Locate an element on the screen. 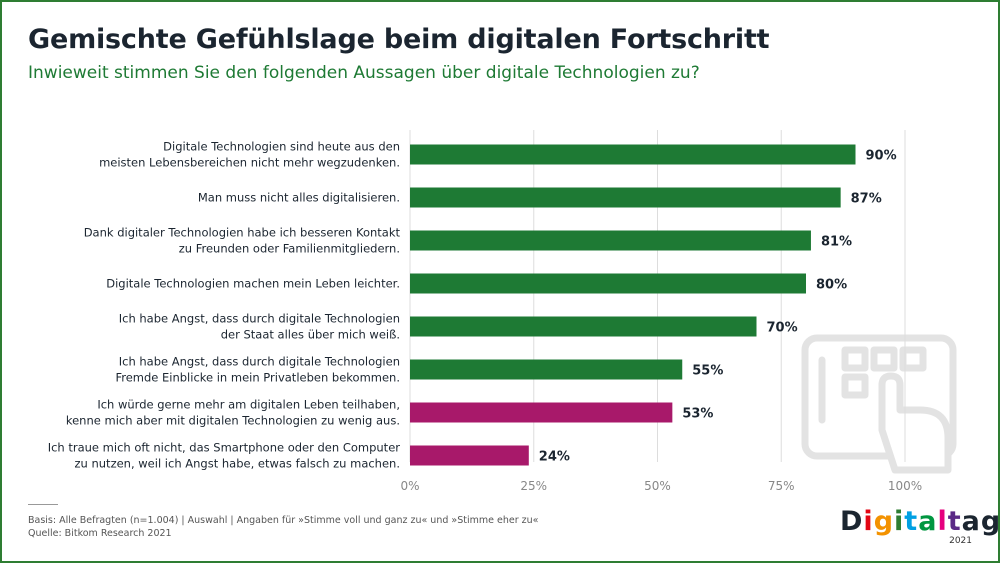 This screenshot has height=563, width=1000. x-tick-label: 25% is located at coordinates (533, 486).